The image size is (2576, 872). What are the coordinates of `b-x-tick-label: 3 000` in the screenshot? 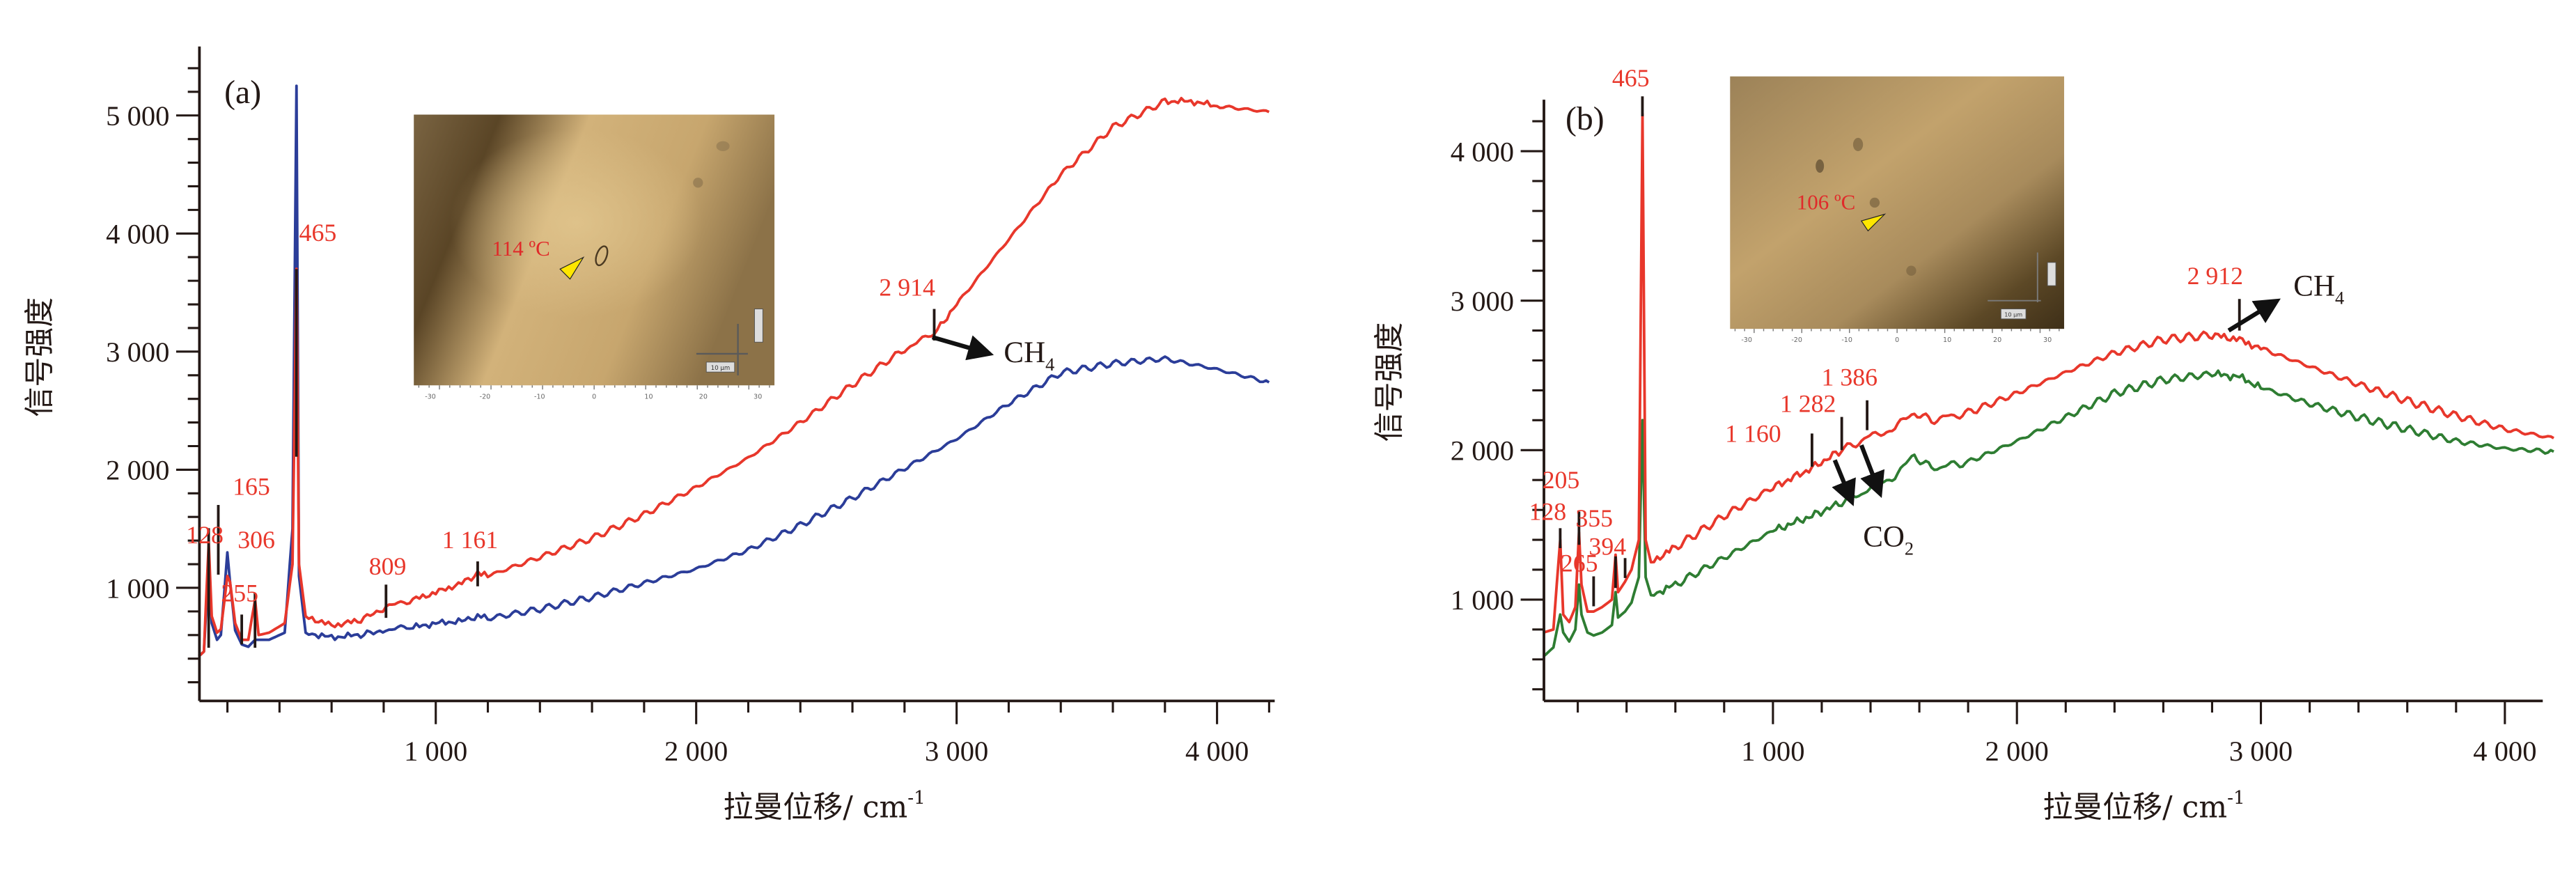 It's located at (2261, 751).